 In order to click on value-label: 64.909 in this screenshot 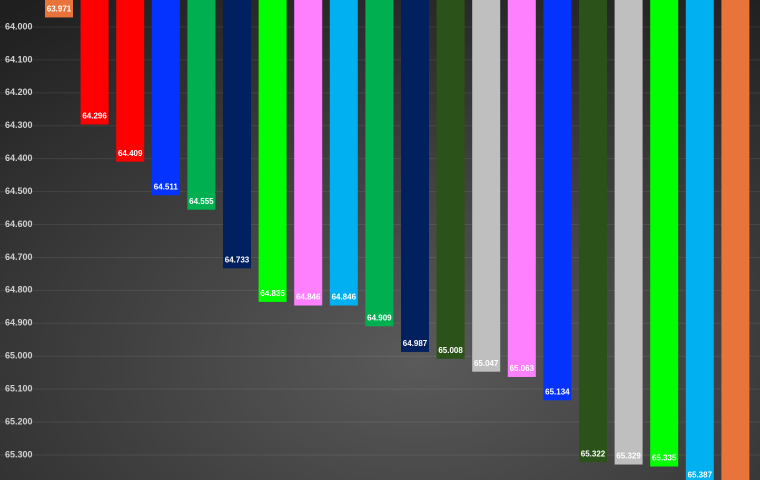, I will do `click(379, 317)`.